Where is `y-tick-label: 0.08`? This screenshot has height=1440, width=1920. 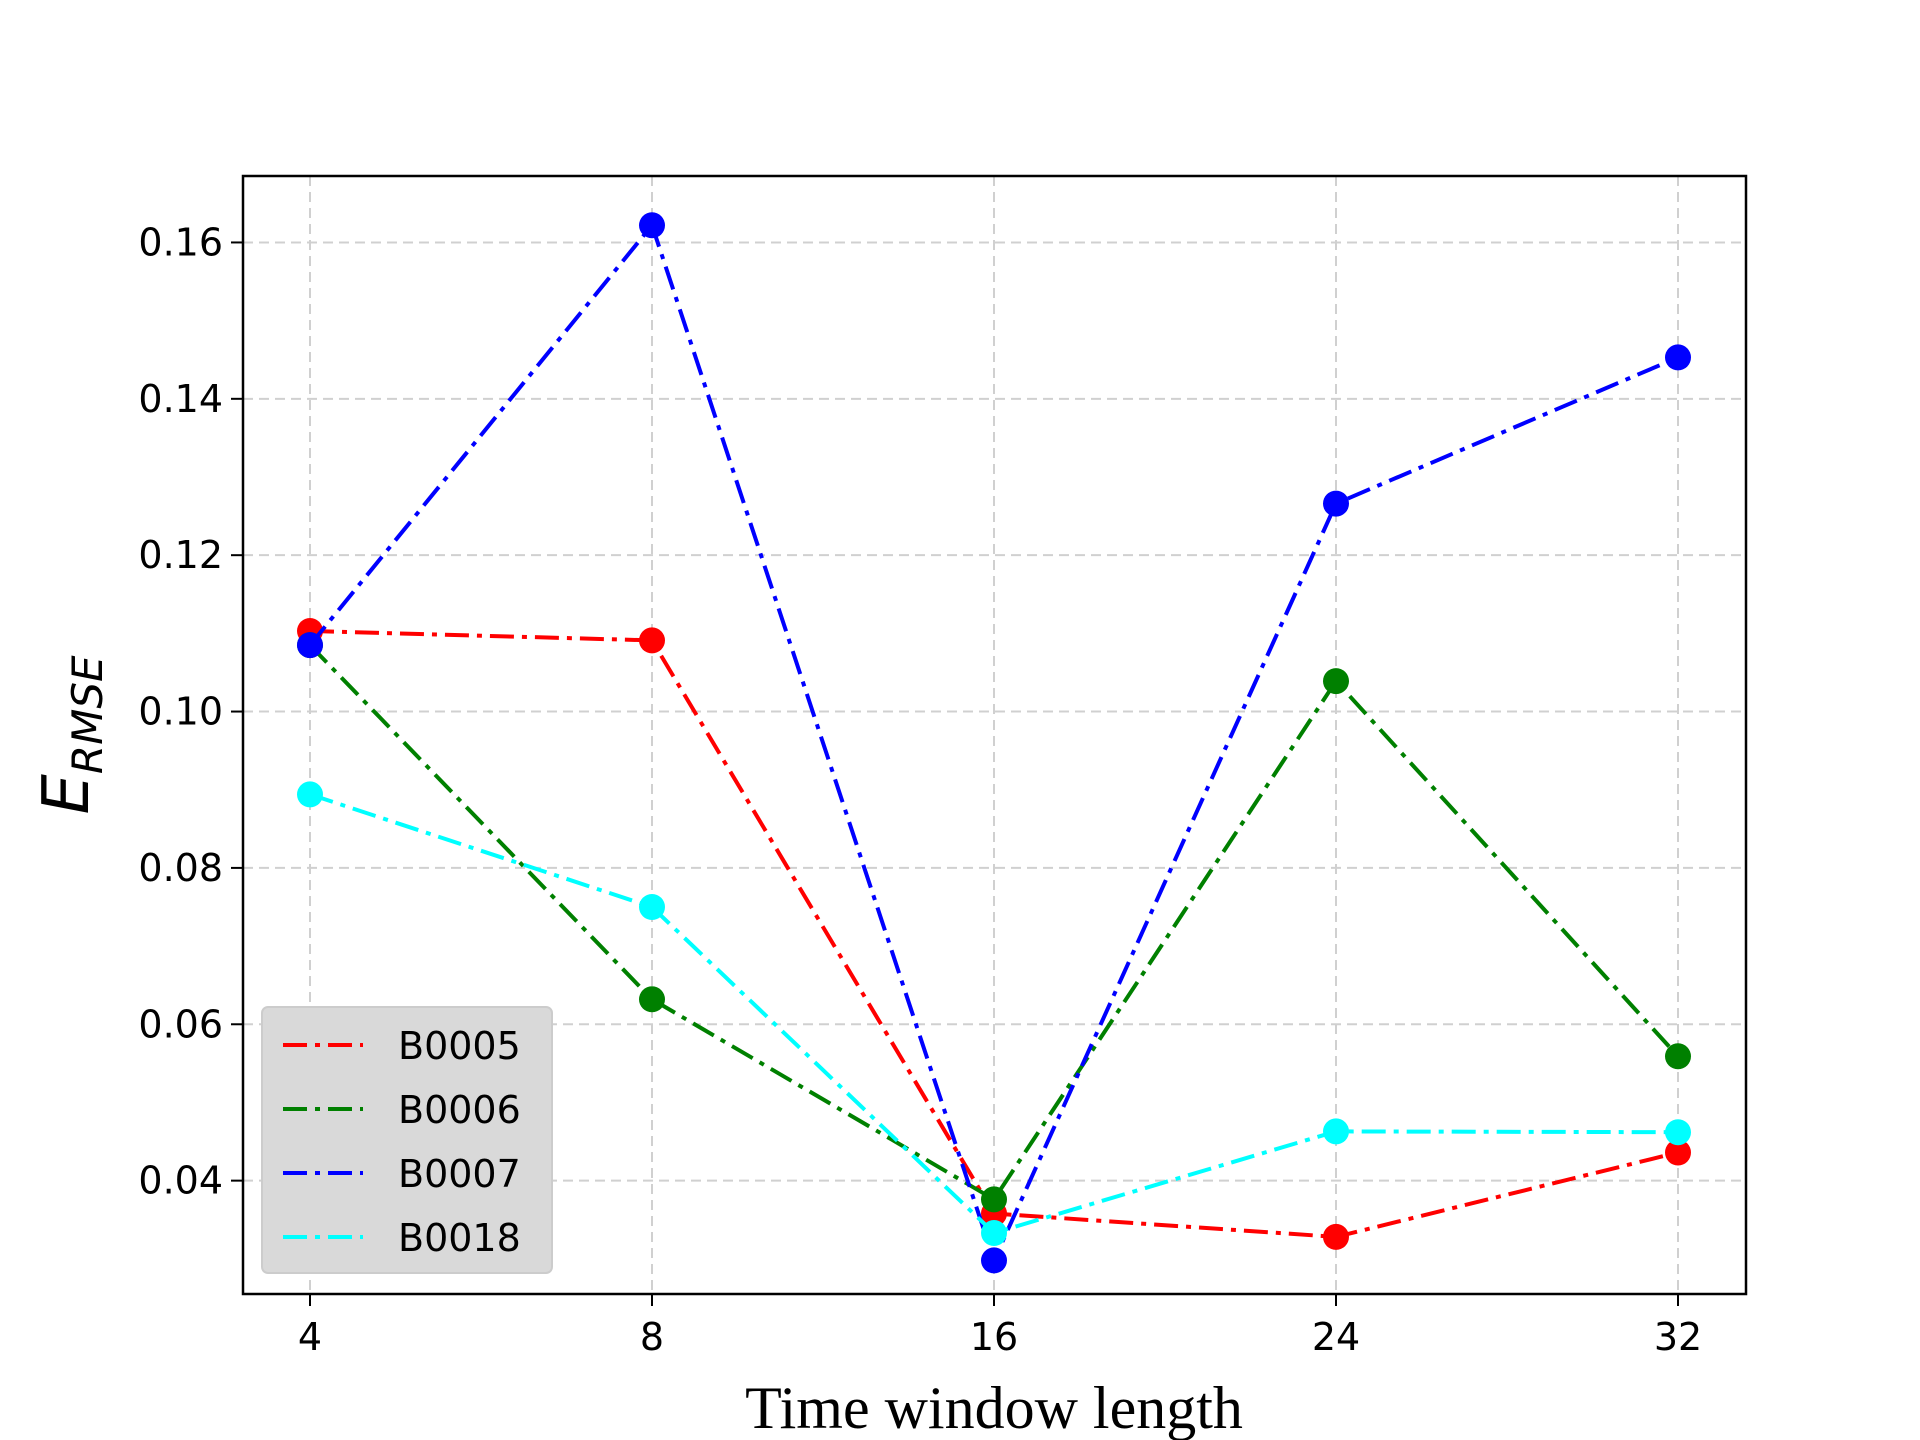
y-tick-label: 0.08 is located at coordinates (180, 868).